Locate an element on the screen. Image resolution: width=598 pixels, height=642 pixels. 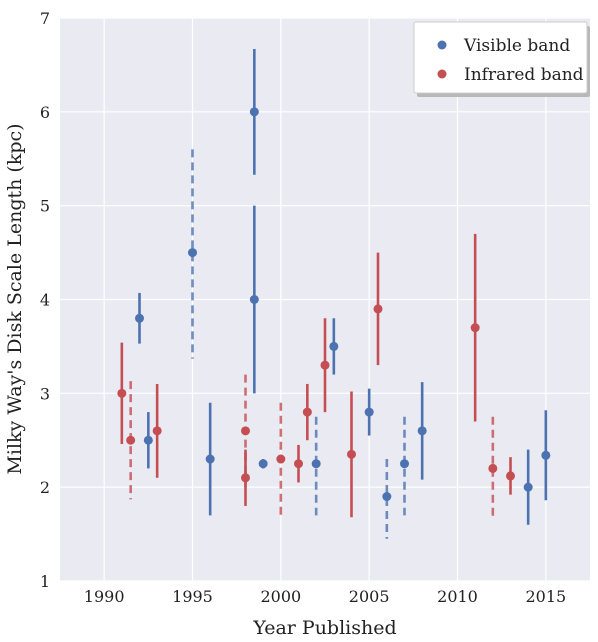
y-tick-label: 6 is located at coordinates (45, 112).